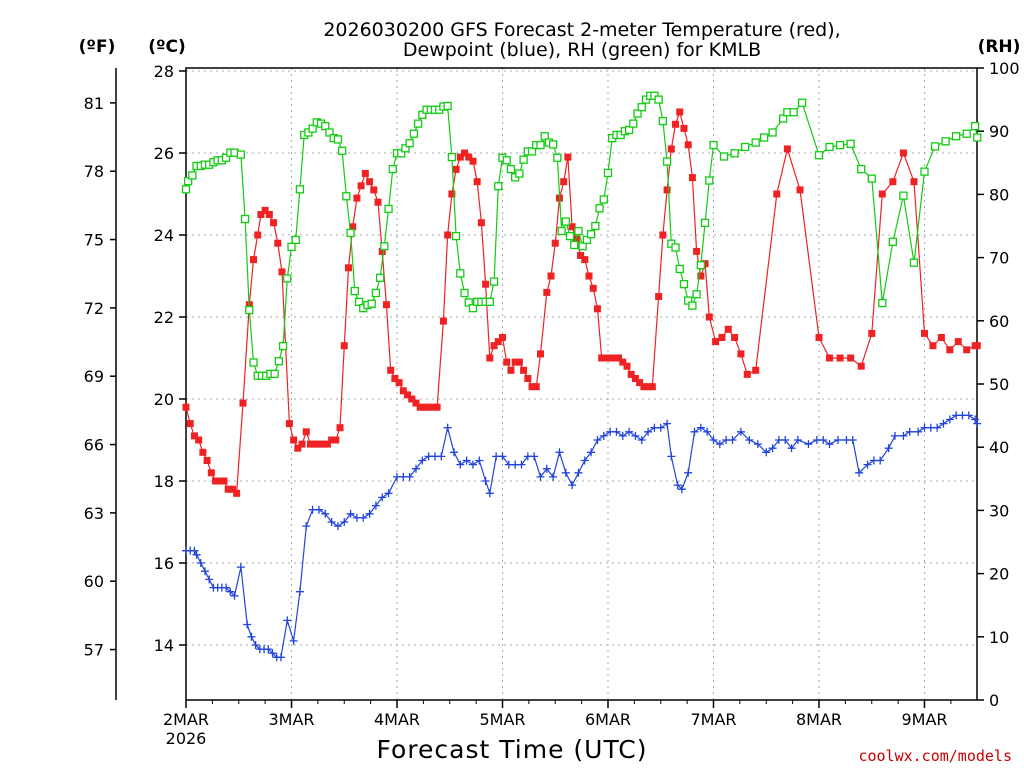 This screenshot has width=1024, height=768. What do you see at coordinates (582, 50) in the screenshot?
I see `chart-title-line-2: Dewpoint (blue), RH (green) for KMLB` at bounding box center [582, 50].